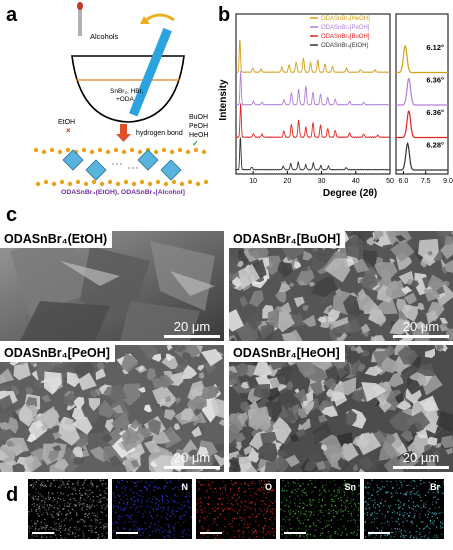 The height and width of the screenshot is (550, 453). What do you see at coordinates (57, 353) in the screenshot?
I see `sem-label: ODASnBr₄[PeOH]` at bounding box center [57, 353].